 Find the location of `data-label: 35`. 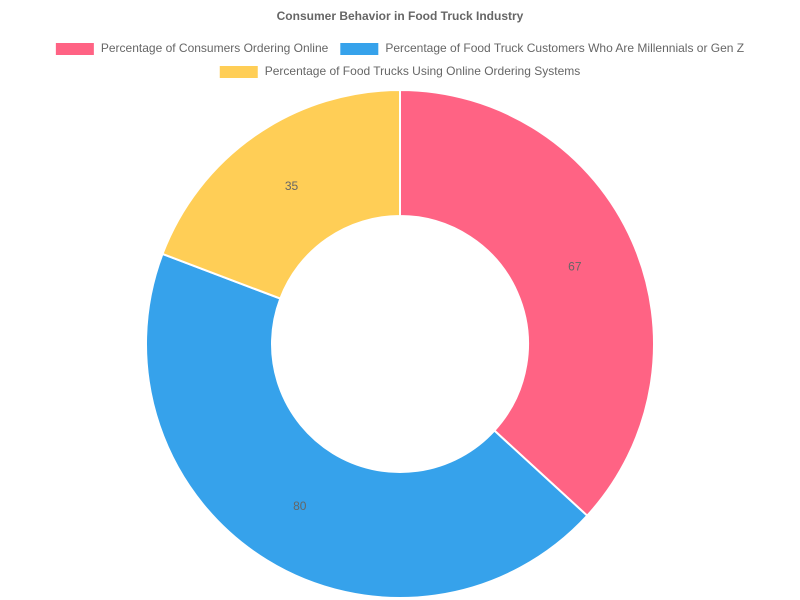

data-label: 35 is located at coordinates (292, 186).